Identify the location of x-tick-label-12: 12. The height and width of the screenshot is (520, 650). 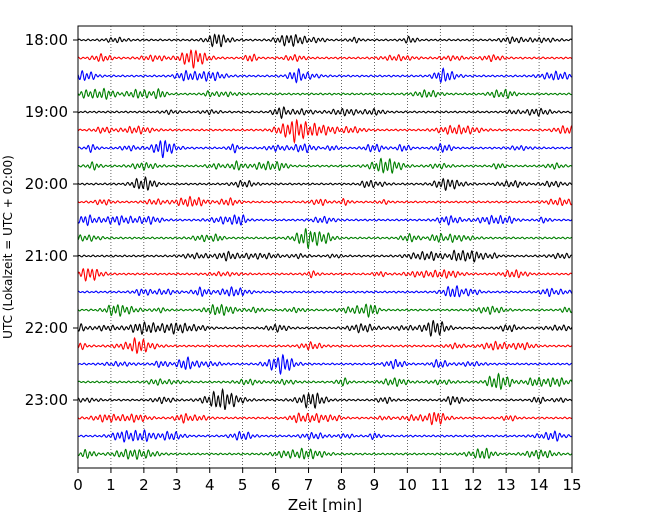
(473, 485).